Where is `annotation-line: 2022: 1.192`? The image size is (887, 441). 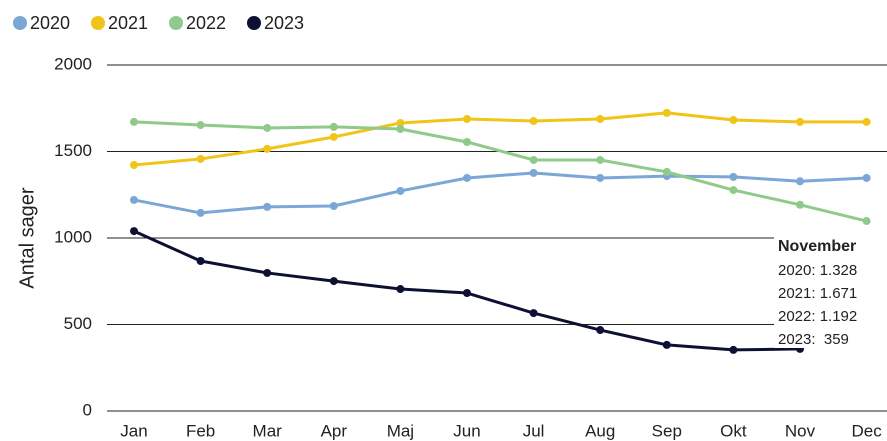 annotation-line: 2022: 1.192 is located at coordinates (817, 316).